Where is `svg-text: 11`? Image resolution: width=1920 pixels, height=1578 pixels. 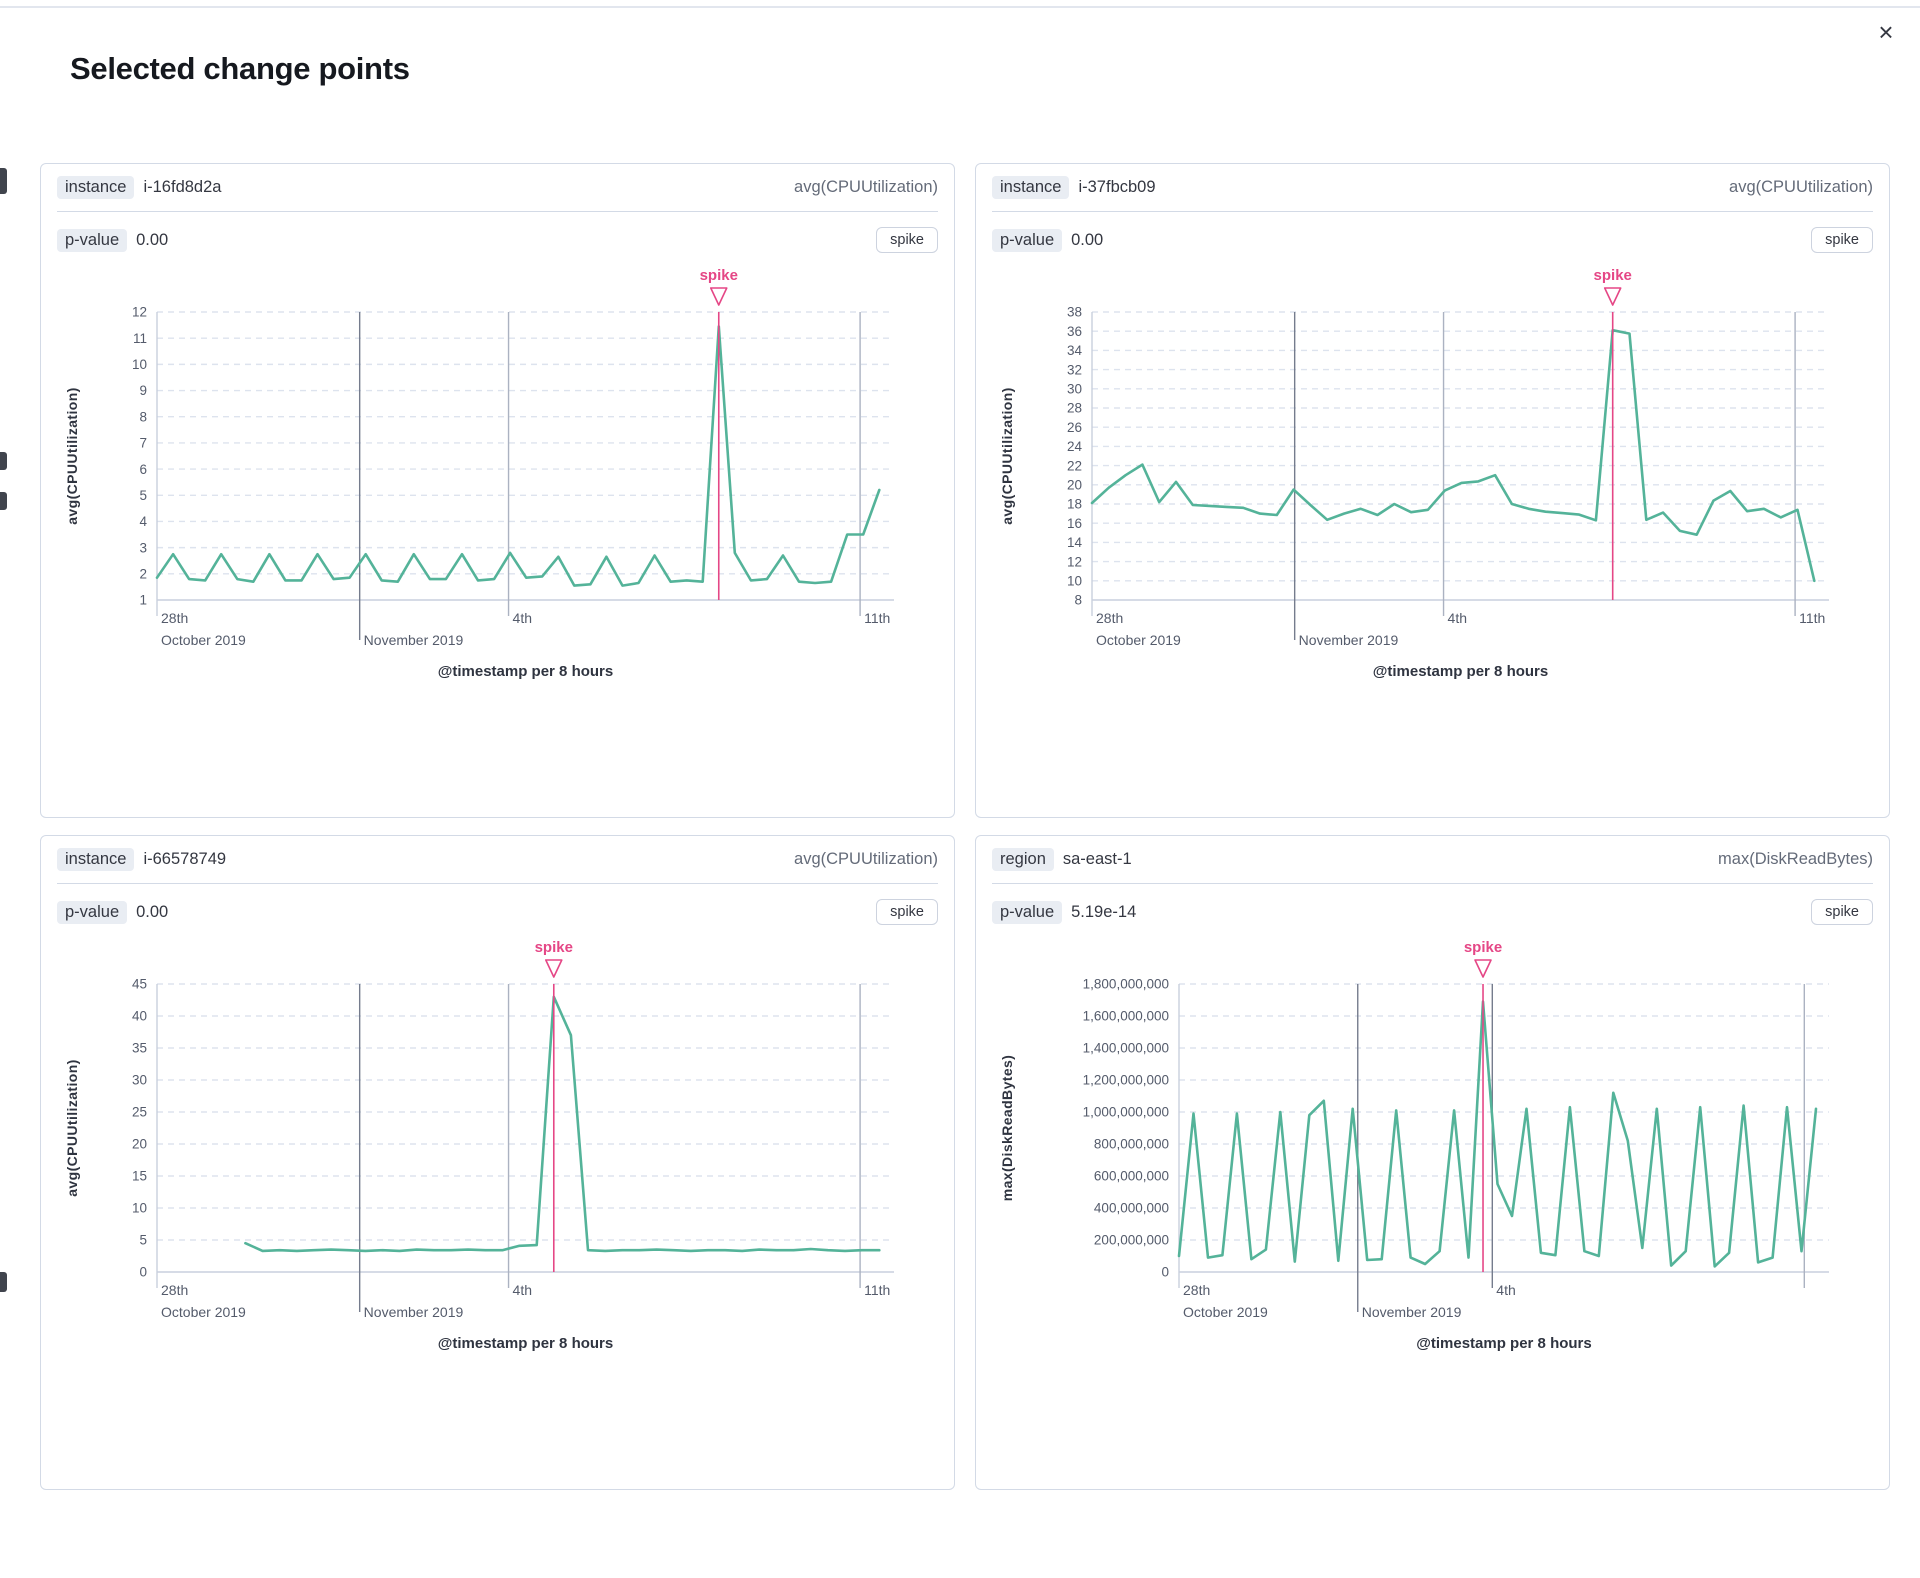
svg-text: 11 is located at coordinates (140, 338).